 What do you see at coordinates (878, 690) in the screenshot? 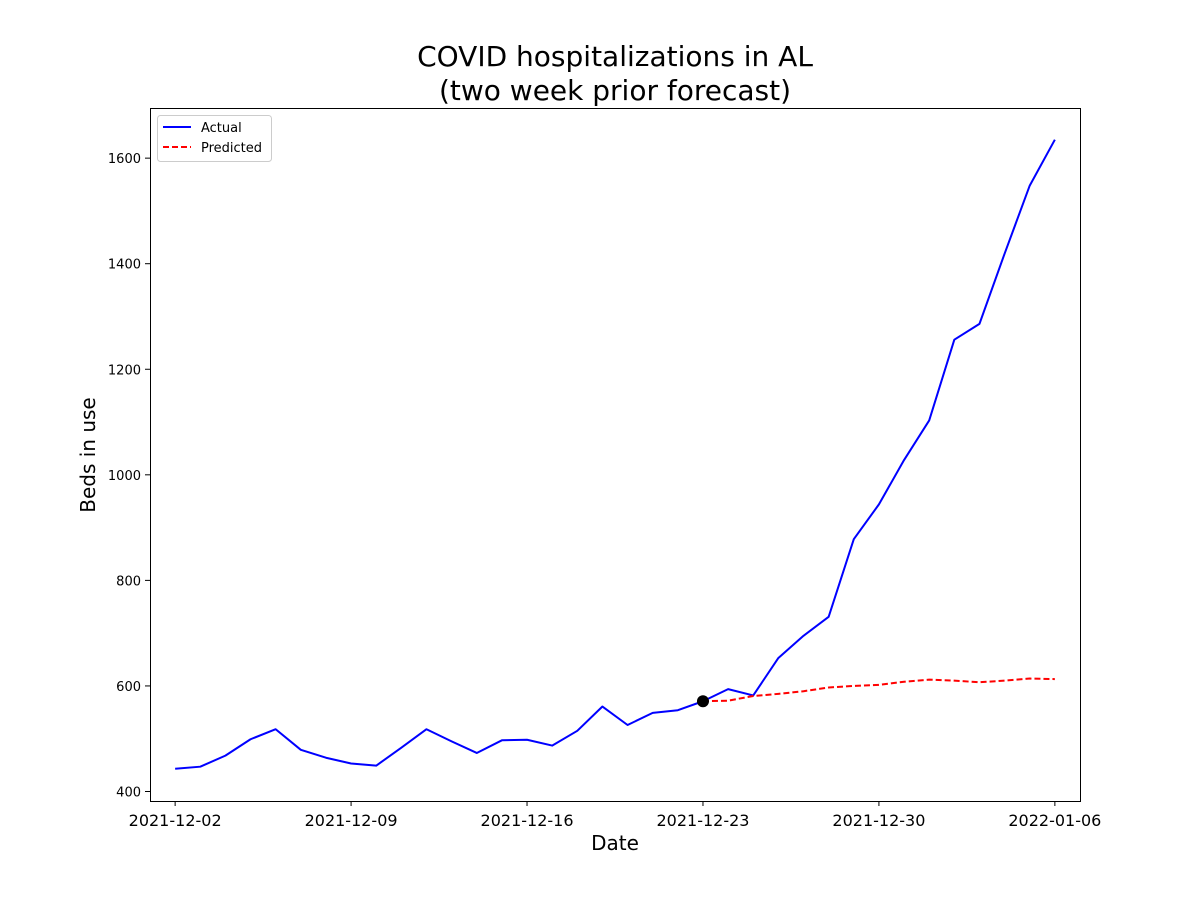
I see `series-line-predicted` at bounding box center [878, 690].